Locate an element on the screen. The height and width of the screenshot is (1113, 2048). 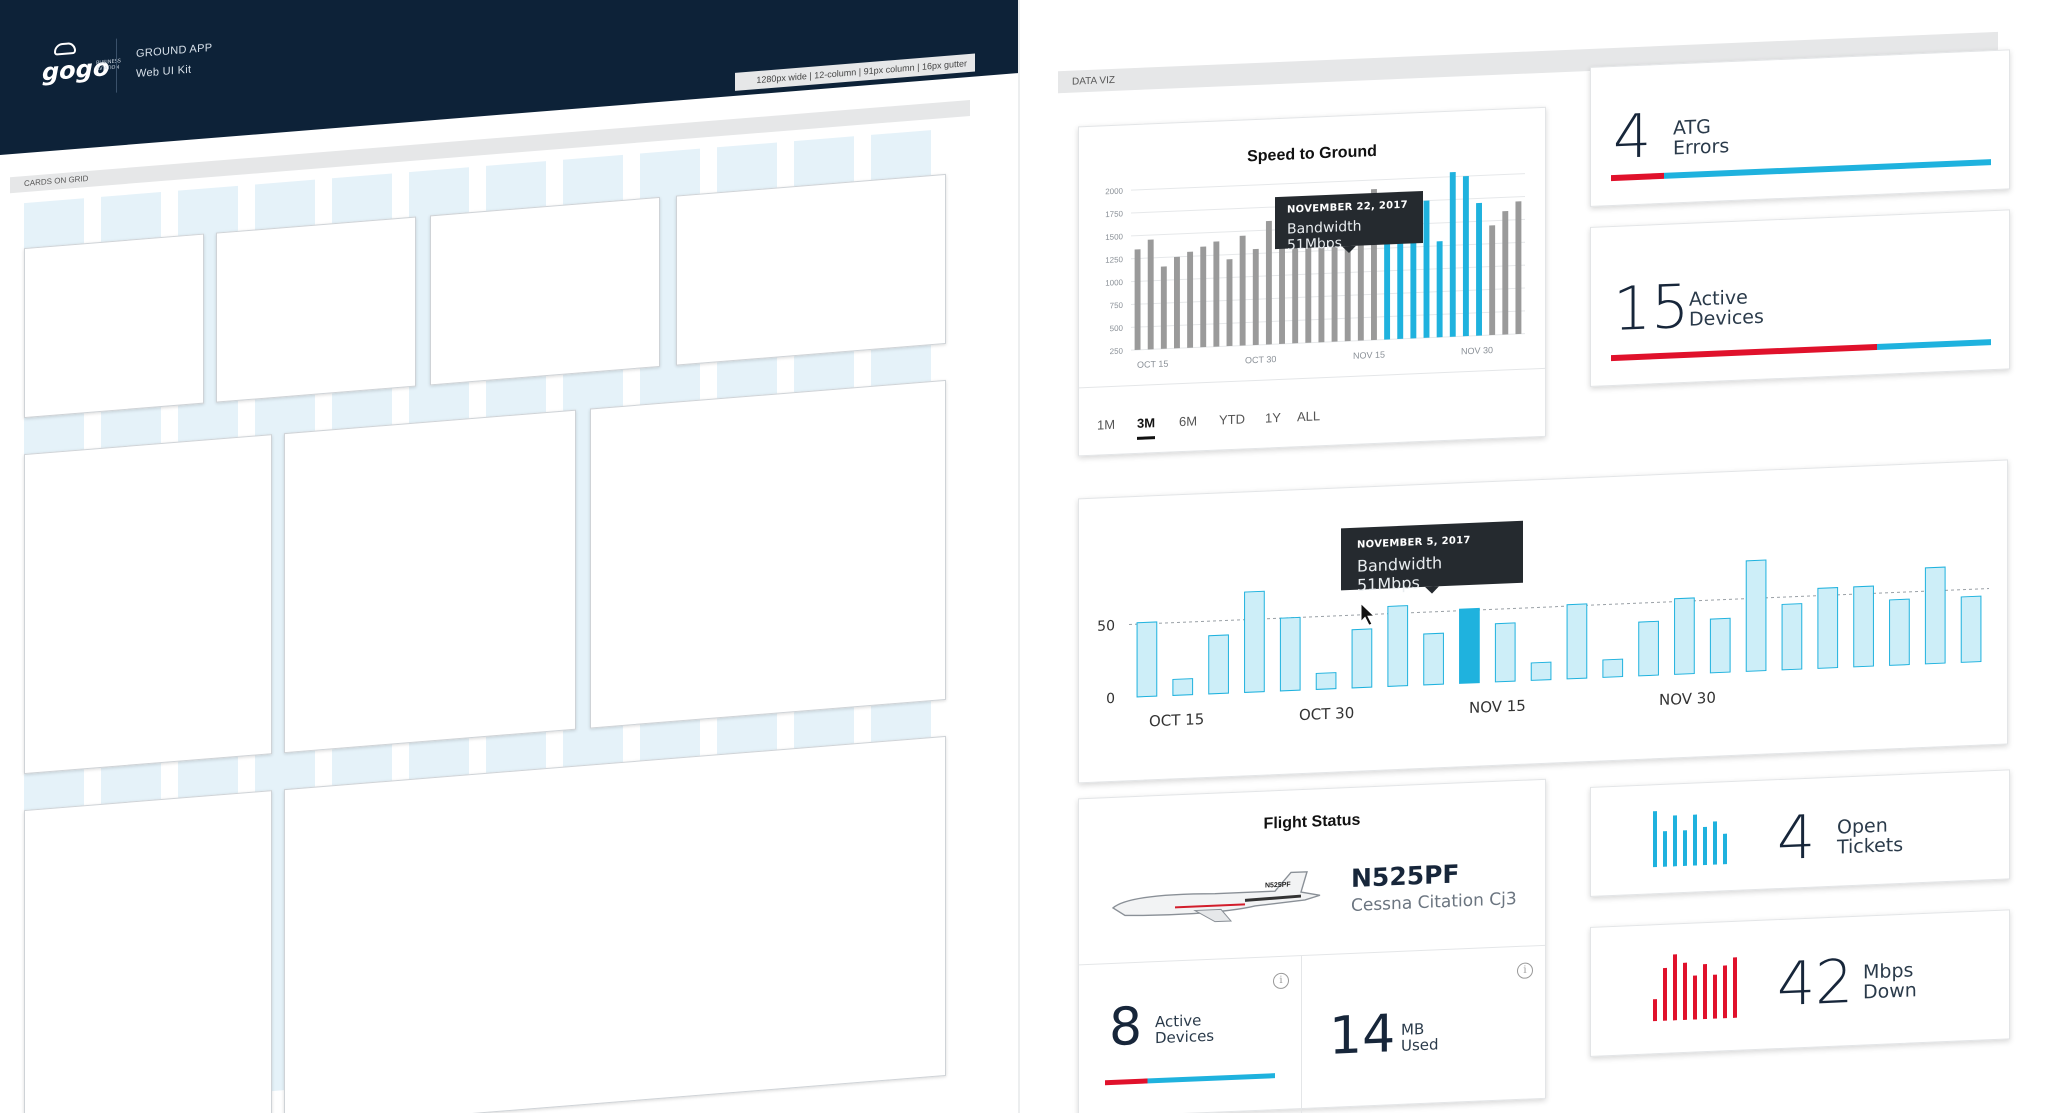
range-6m-button: 6M is located at coordinates (1188, 421).